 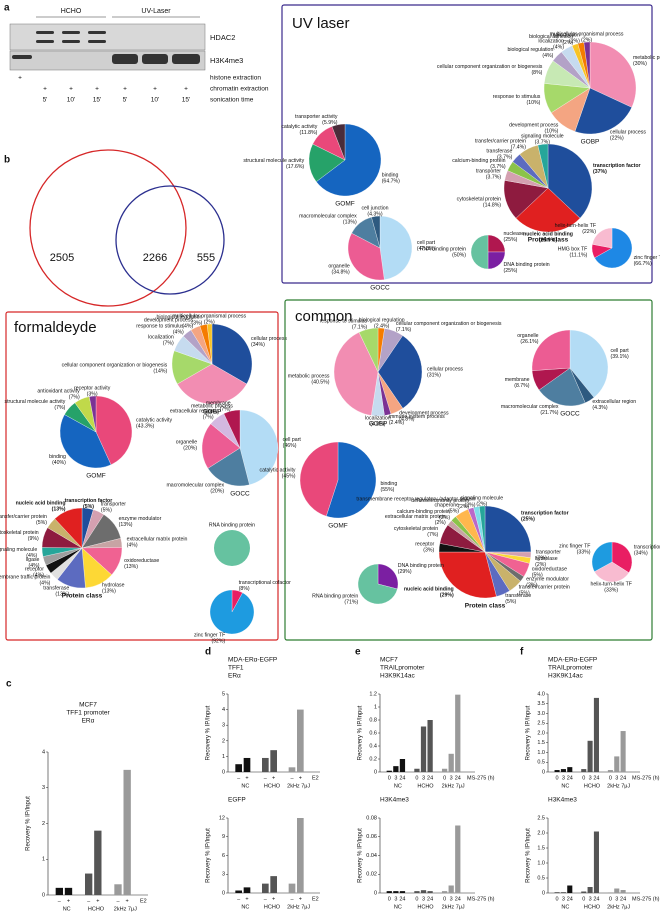 What do you see at coordinates (338, 526) in the screenshot?
I see `pie-title: GOMF` at bounding box center [338, 526].